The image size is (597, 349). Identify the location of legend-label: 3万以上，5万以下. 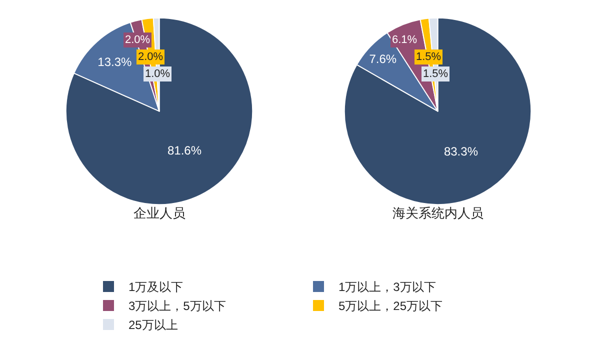
(177, 306).